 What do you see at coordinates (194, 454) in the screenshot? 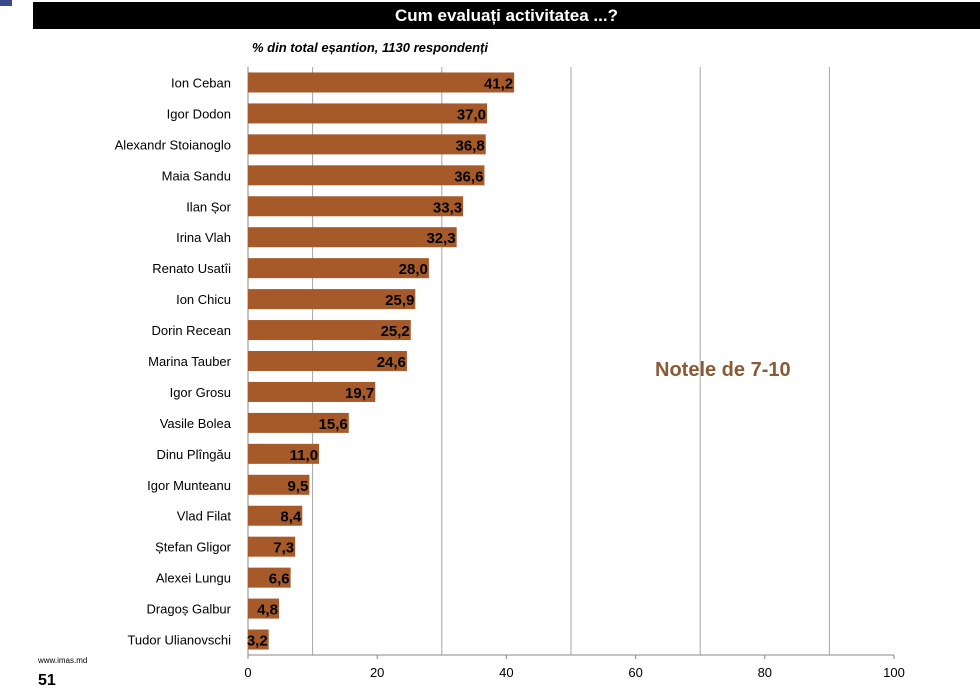
I see `category-label: Dinu Plîngău` at bounding box center [194, 454].